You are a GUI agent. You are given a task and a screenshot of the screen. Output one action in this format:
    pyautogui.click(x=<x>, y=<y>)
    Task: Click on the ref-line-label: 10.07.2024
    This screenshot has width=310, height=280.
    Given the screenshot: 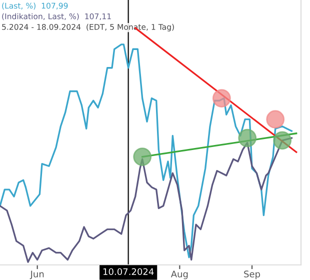 What is the action you would take?
    pyautogui.click(x=128, y=272)
    